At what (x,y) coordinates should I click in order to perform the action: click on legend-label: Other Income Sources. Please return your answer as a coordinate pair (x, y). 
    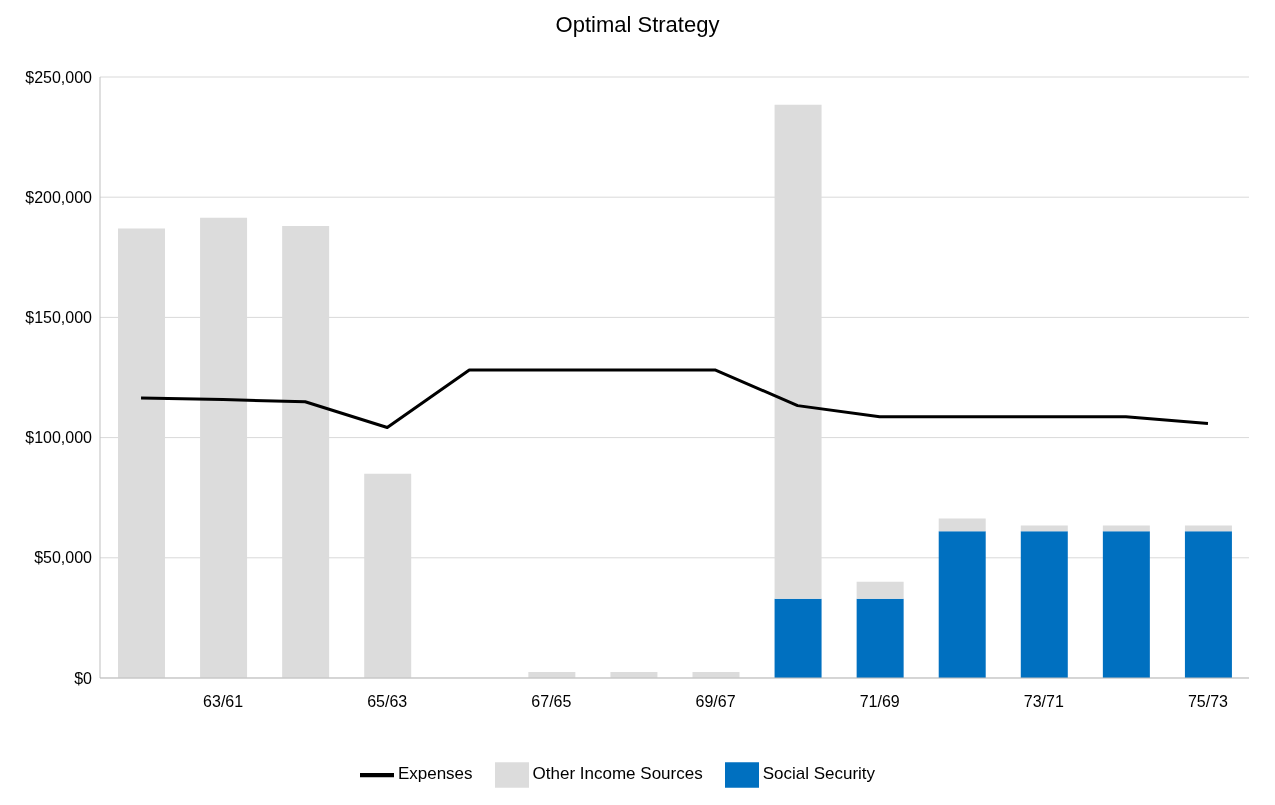
    Looking at the image, I should click on (617, 774).